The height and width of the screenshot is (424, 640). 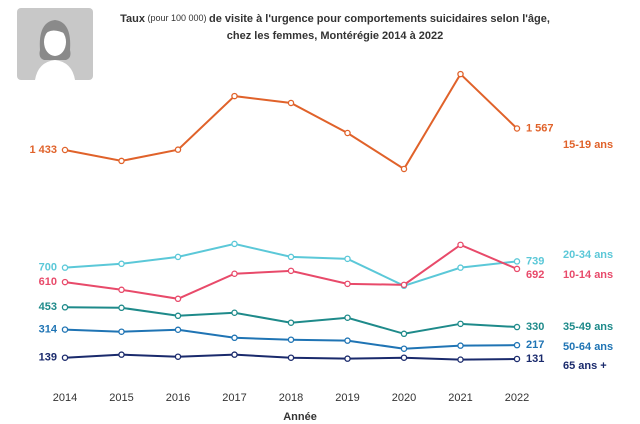 What do you see at coordinates (535, 275) in the screenshot?
I see `data-label: 692` at bounding box center [535, 275].